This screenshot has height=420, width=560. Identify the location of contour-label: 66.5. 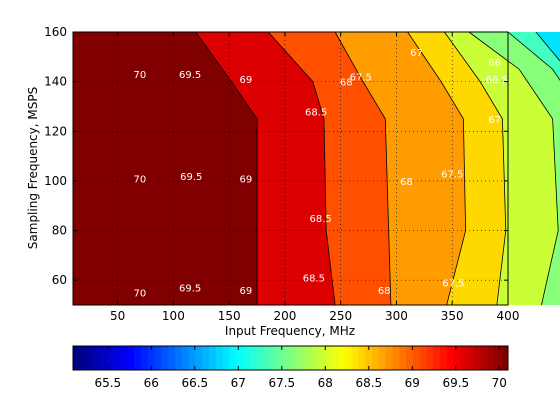
(497, 80).